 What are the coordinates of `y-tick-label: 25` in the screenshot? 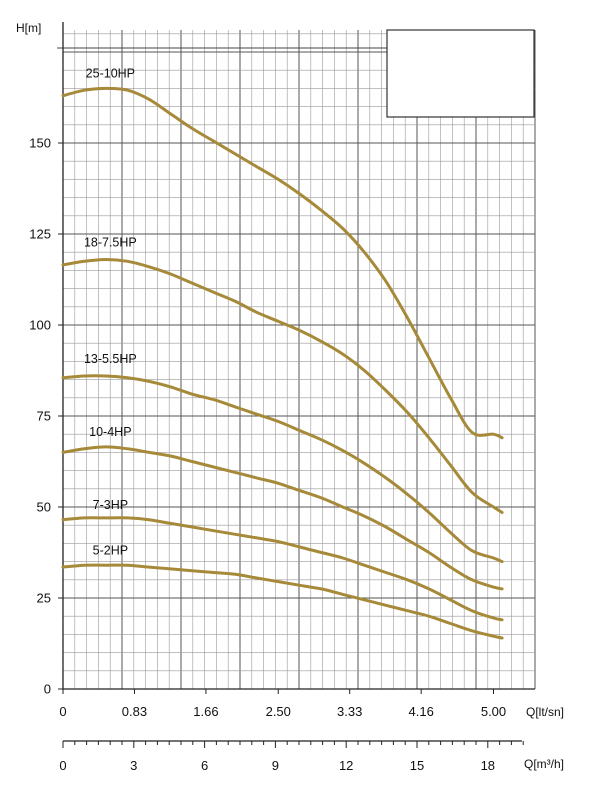 It's located at (44, 598).